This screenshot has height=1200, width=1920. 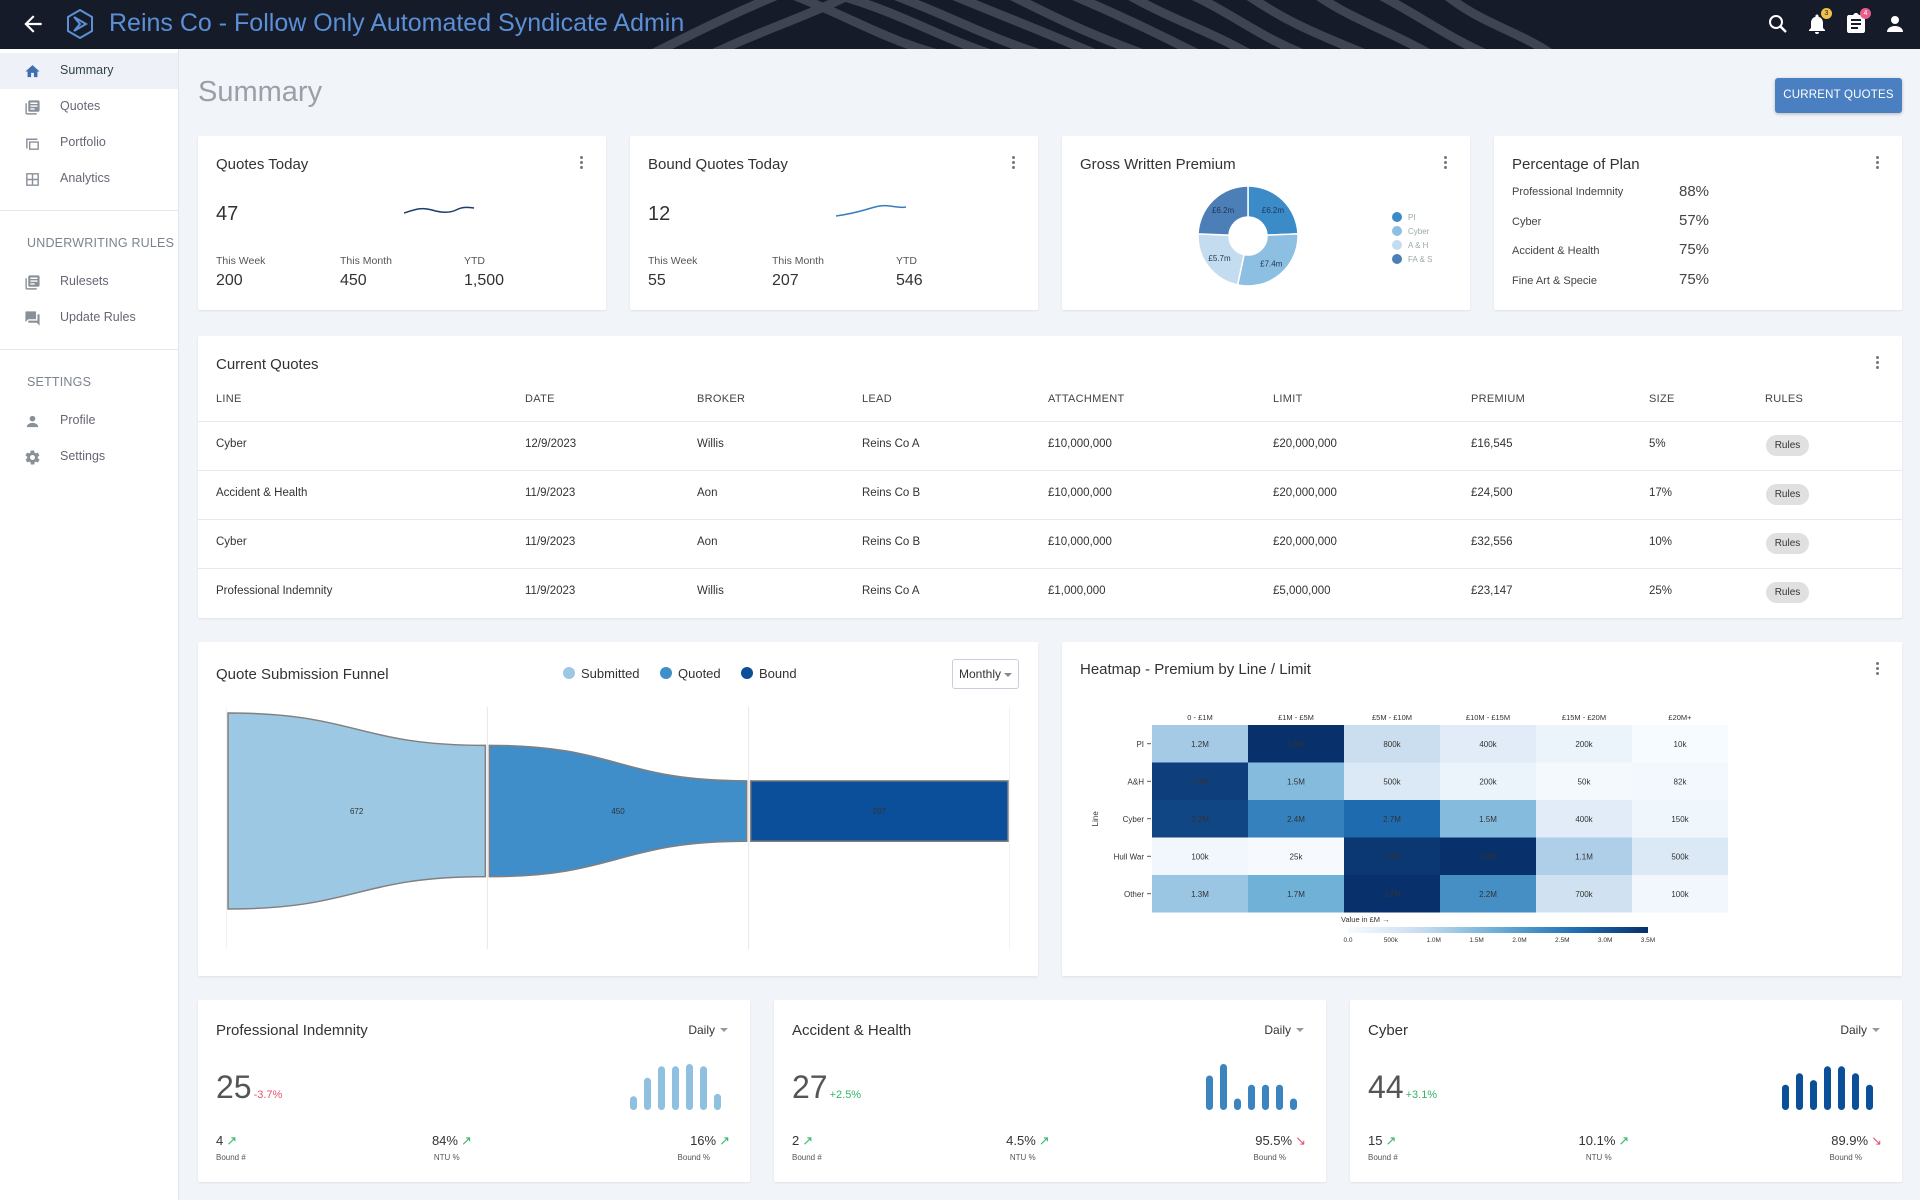 What do you see at coordinates (1412, 233) in the screenshot?
I see `legend-item: Cyber` at bounding box center [1412, 233].